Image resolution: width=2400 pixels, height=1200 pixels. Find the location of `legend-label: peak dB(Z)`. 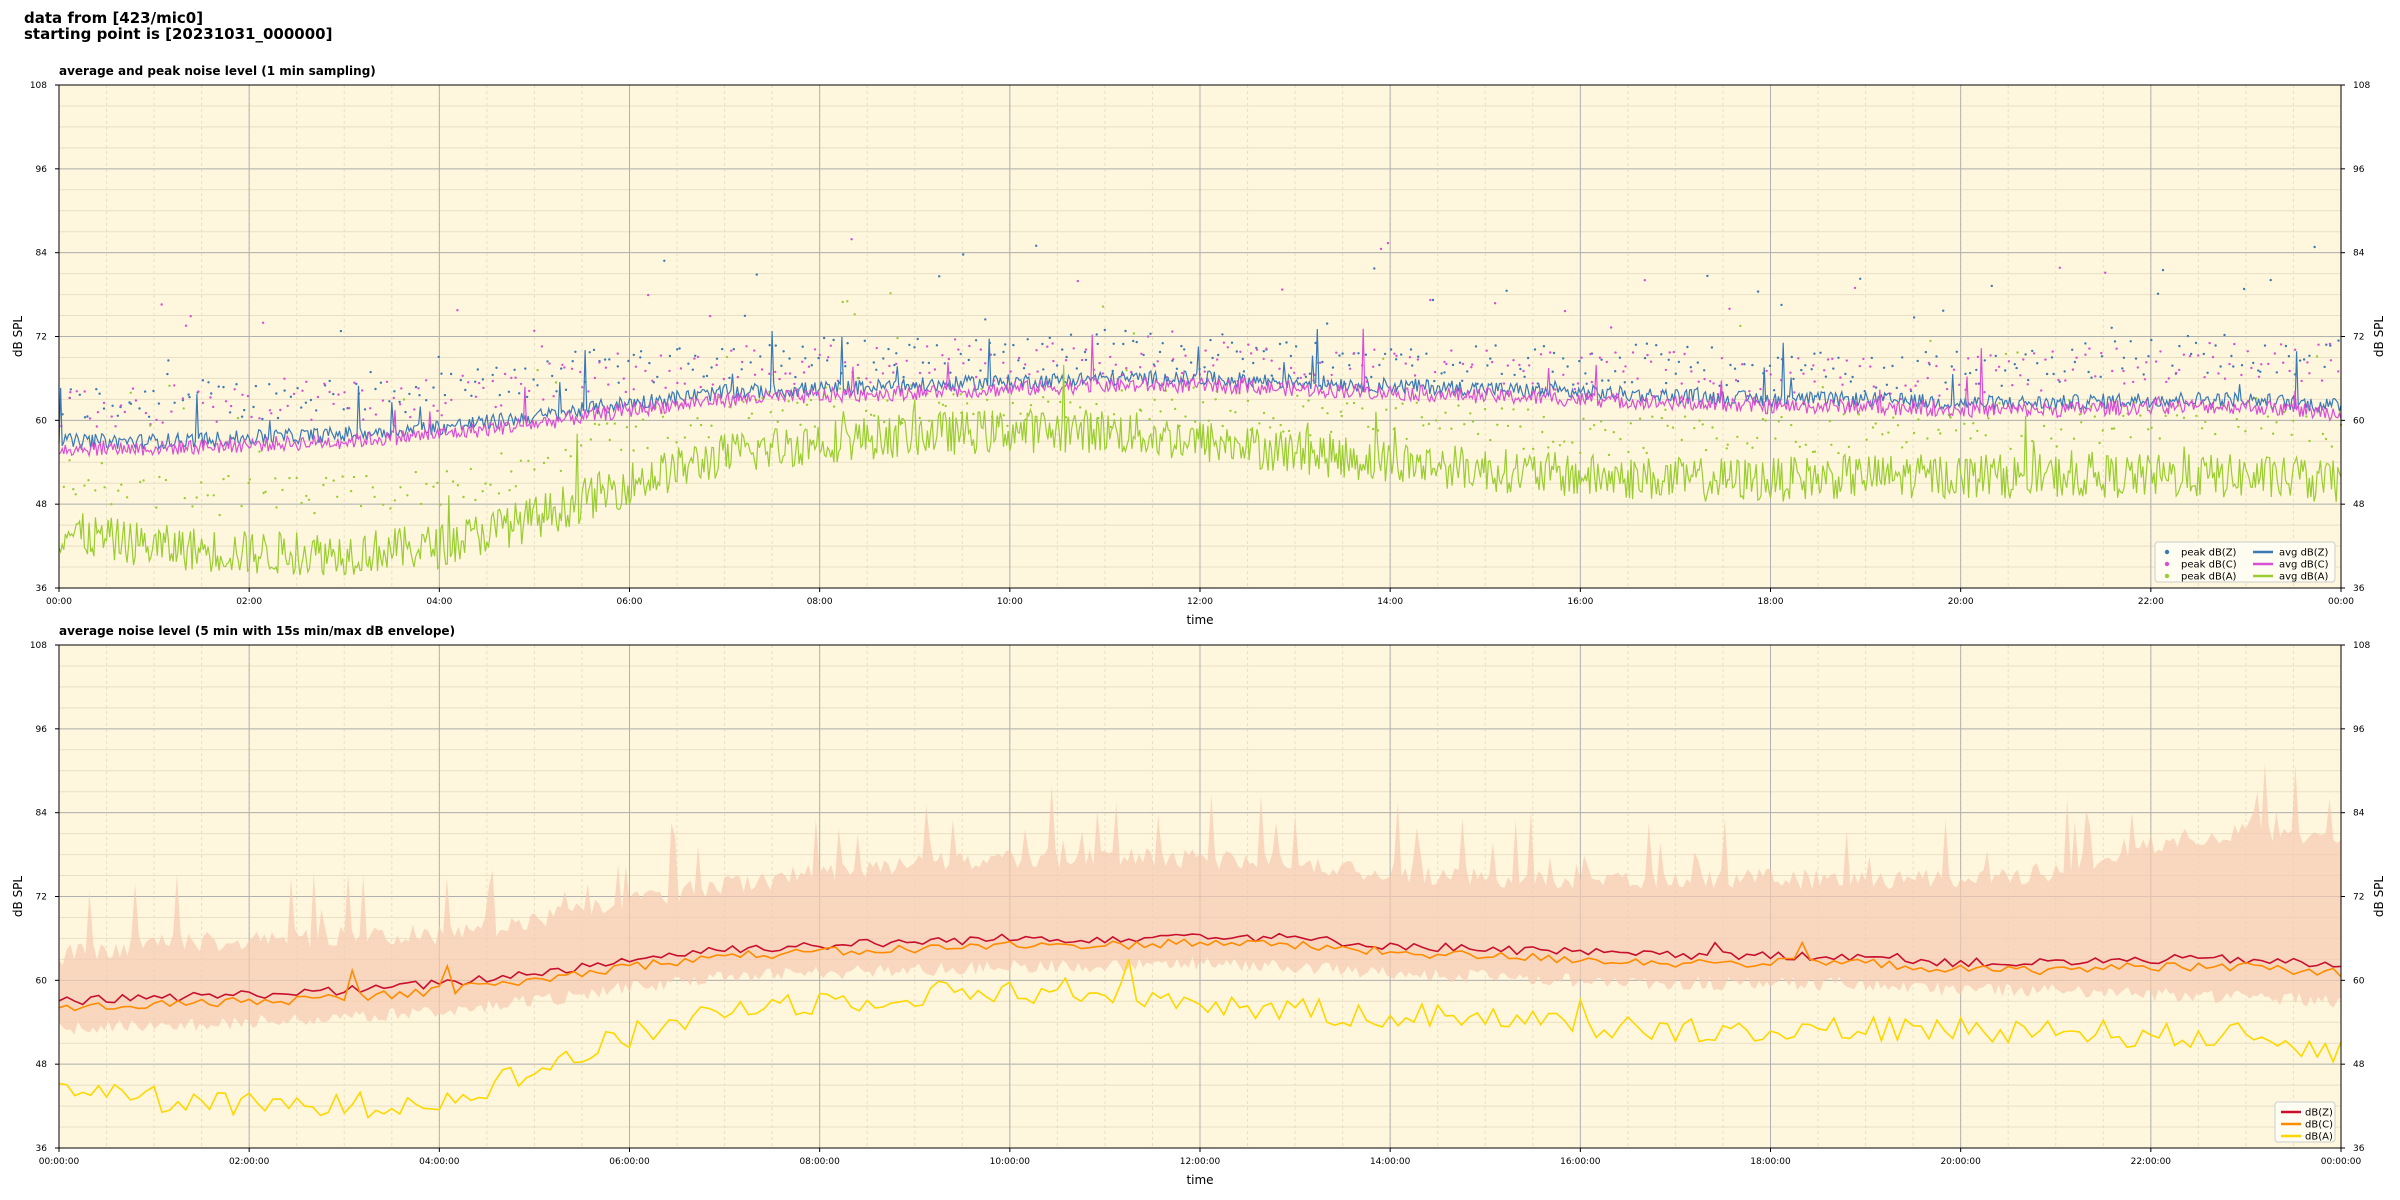

legend-label: peak dB(Z) is located at coordinates (2209, 553).